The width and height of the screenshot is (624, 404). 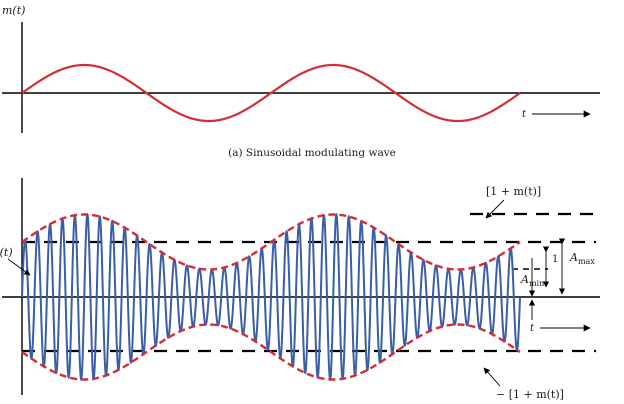 What do you see at coordinates (492, 377) in the screenshot?
I see `lower-envelope-arrow` at bounding box center [492, 377].